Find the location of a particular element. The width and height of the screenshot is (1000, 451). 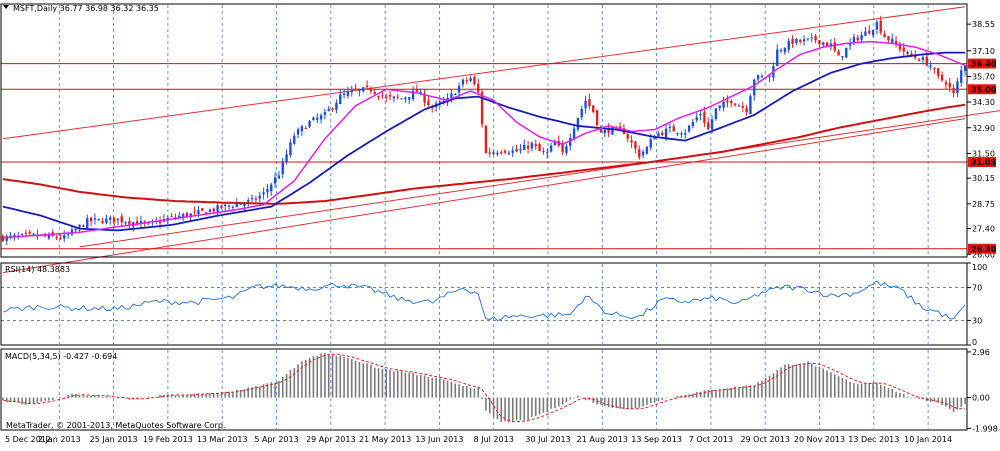

macd-signal-line is located at coordinates (484, 388).